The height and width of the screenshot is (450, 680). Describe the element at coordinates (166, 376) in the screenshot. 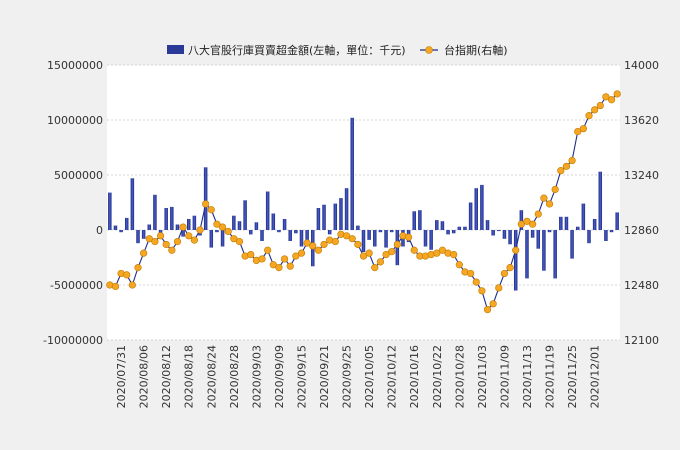

I see `x-tick-label: 2020/08/12` at that location.